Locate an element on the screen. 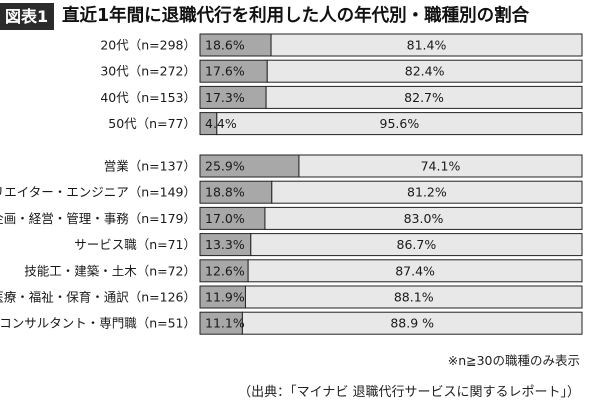 This screenshot has width=600, height=405. value-label-used: 11.9% is located at coordinates (225, 297).